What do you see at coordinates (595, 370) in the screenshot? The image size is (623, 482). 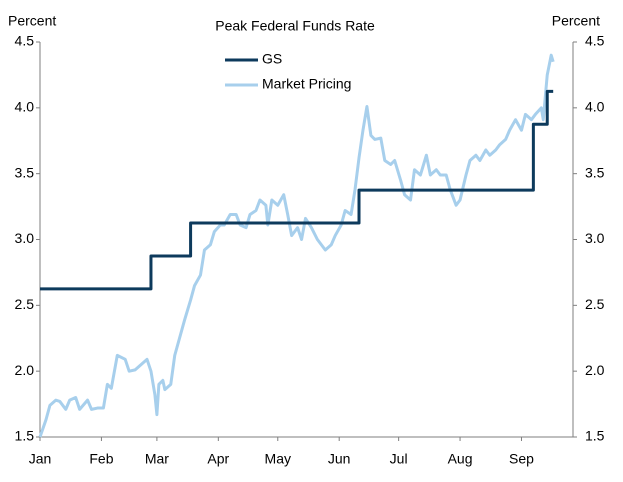 I see `y2-tick-label: 2.0` at bounding box center [595, 370].